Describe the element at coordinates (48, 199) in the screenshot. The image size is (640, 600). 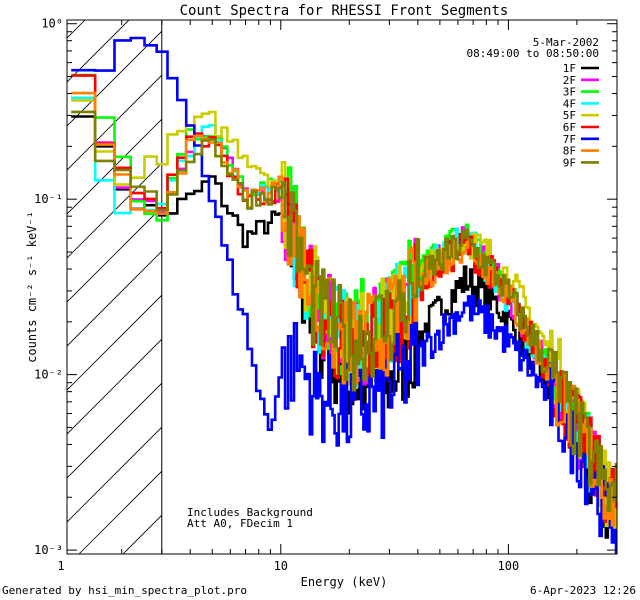
I see `y-tick-label: 10⁻¹` at that location.